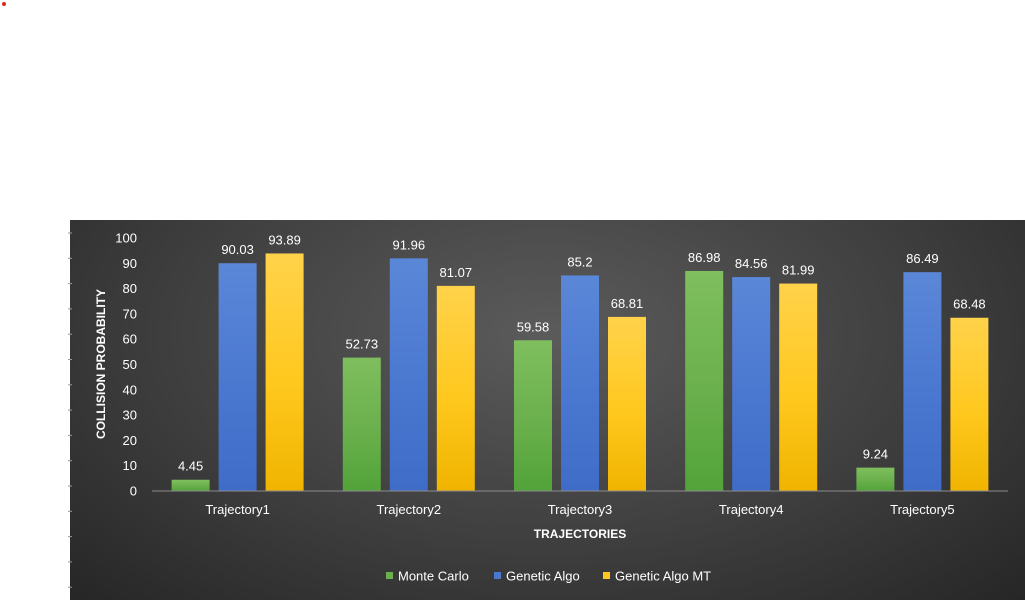 Image resolution: width=1025 pixels, height=600 pixels. Describe the element at coordinates (409, 244) in the screenshot. I see `data-label: 91.96` at that location.